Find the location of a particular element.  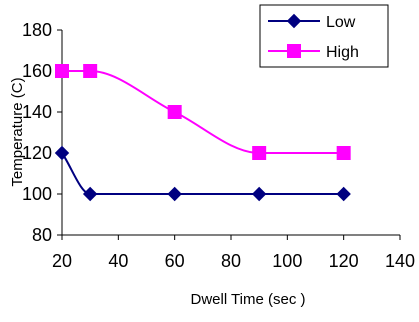

legend-marker-low is located at coordinates (294, 21).